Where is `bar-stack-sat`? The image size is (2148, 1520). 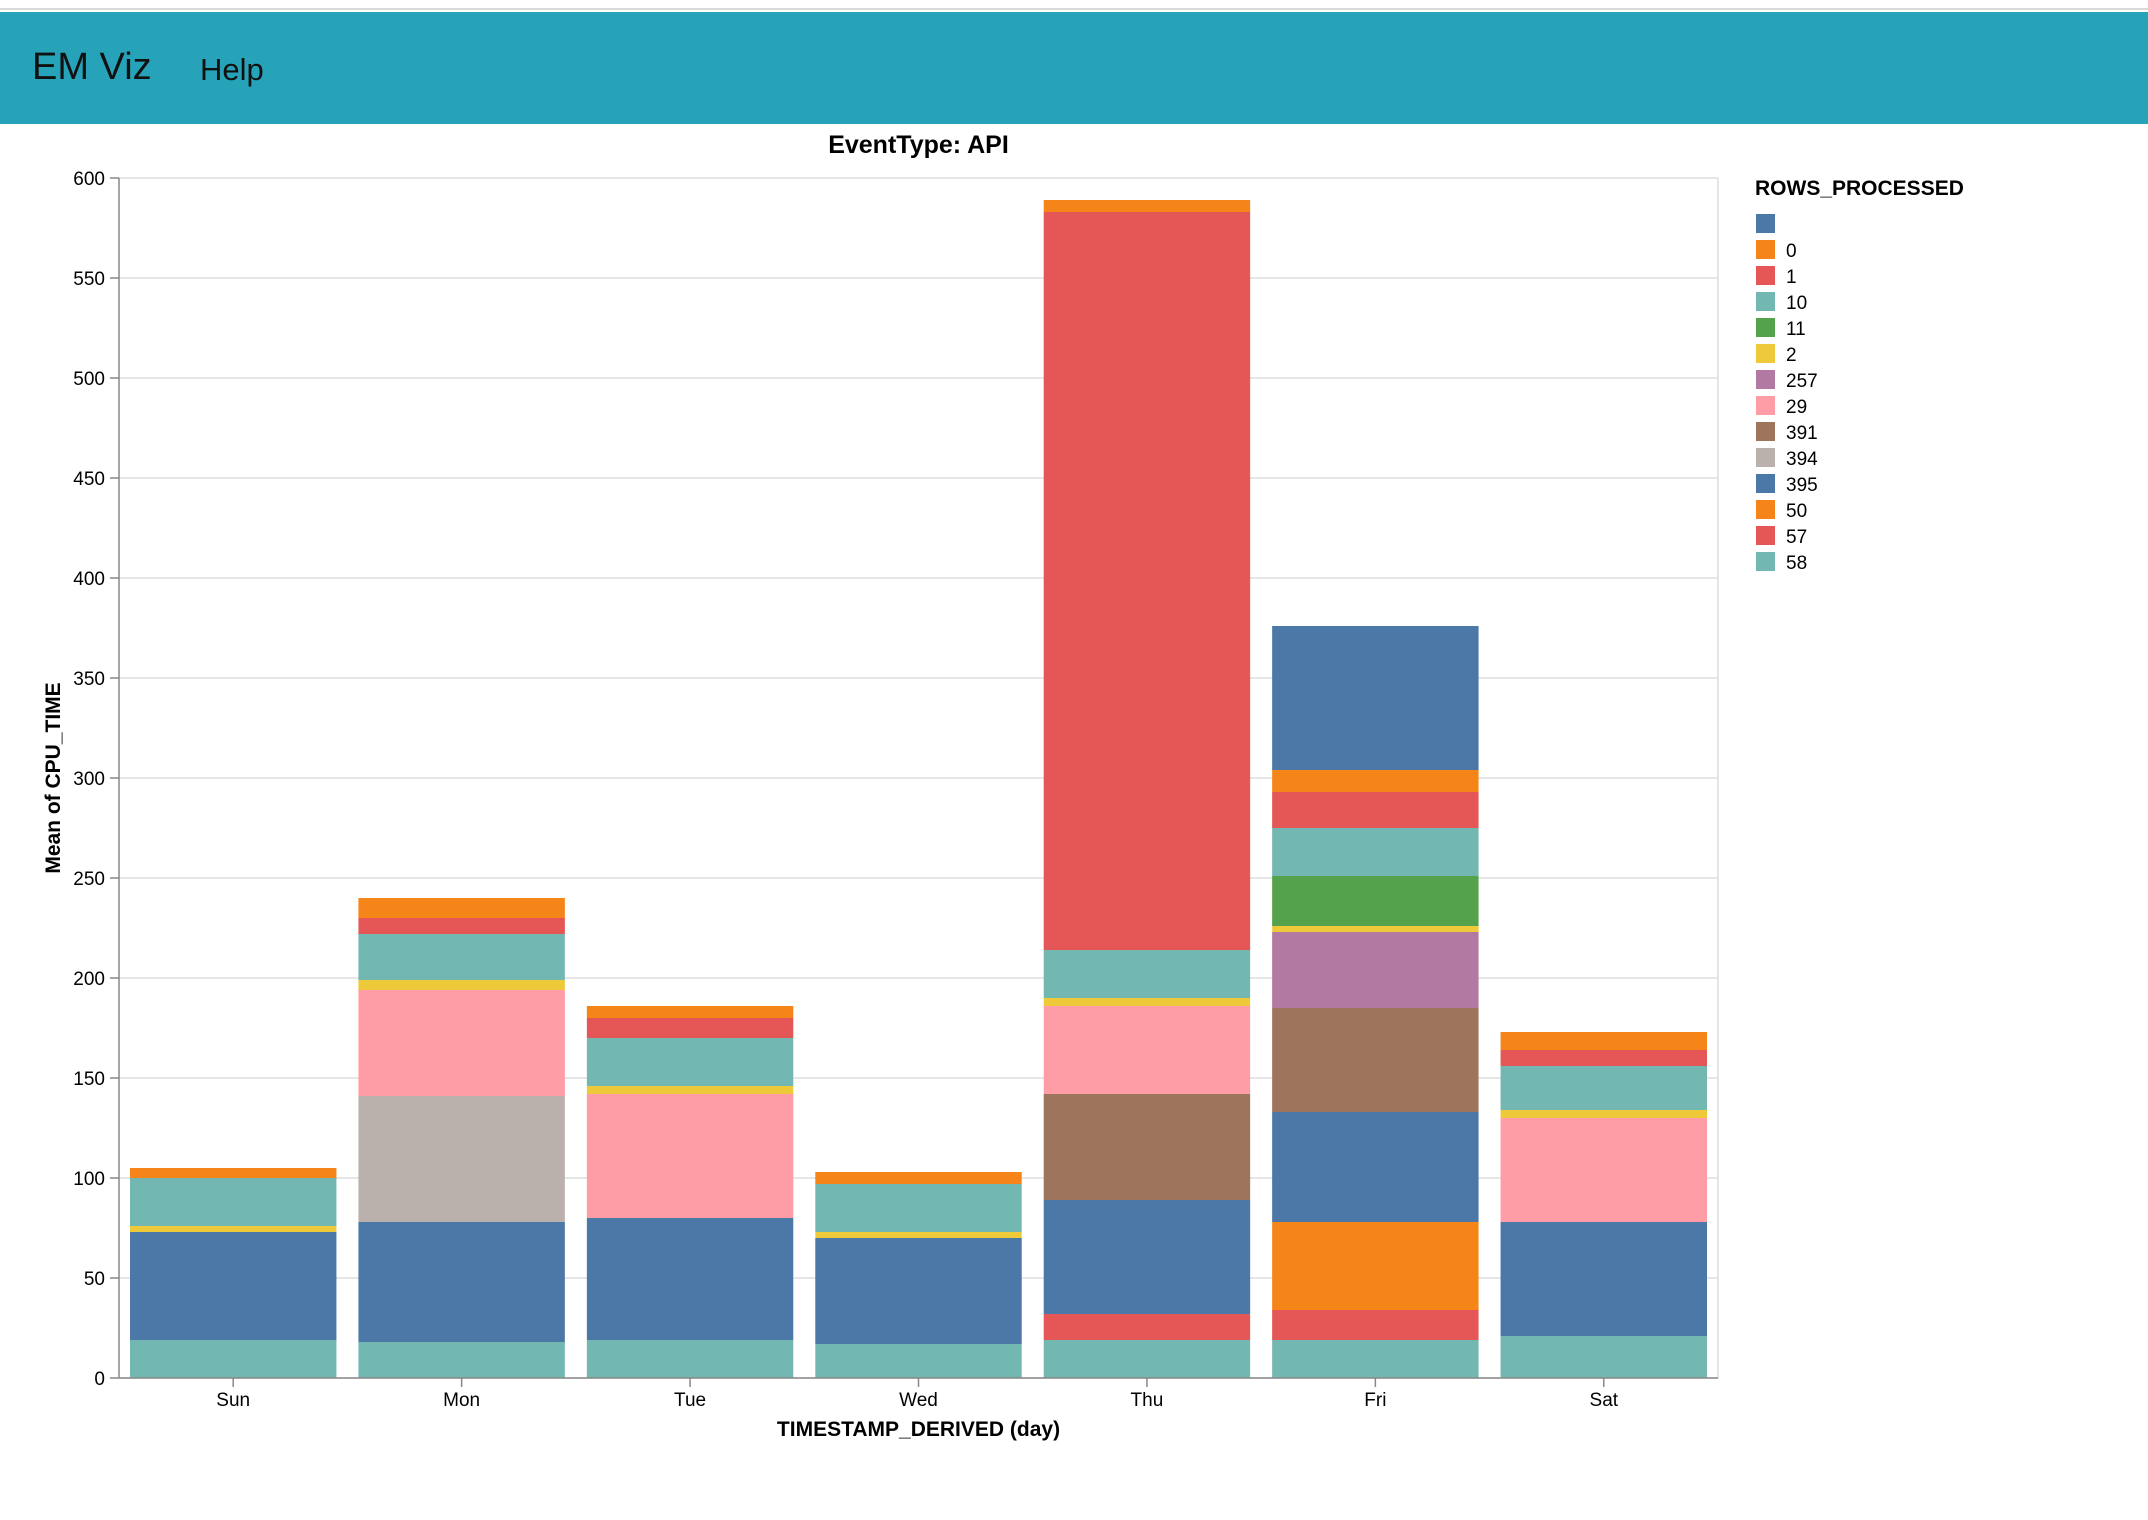 bar-stack-sat is located at coordinates (1603, 1205).